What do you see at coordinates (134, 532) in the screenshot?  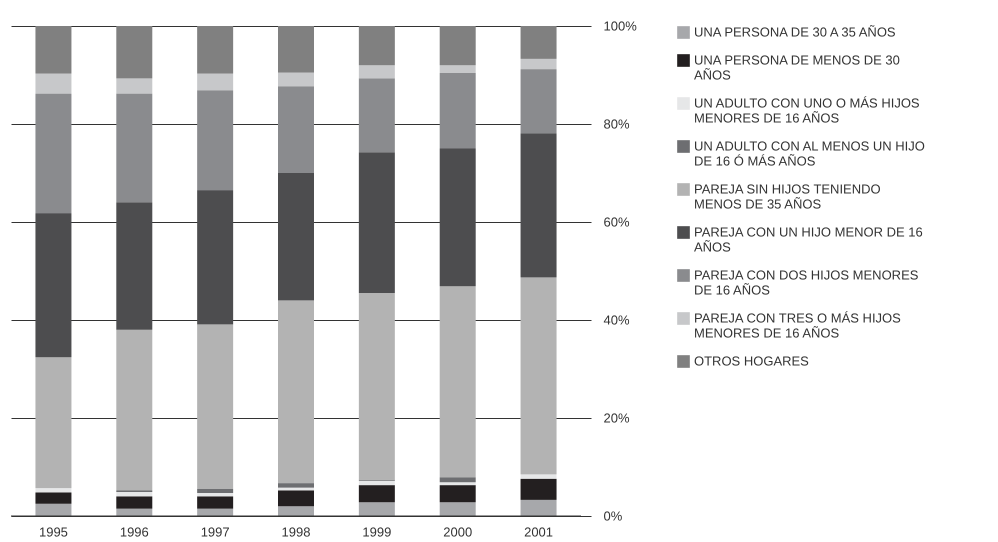 I see `x-tick-label: 1996` at bounding box center [134, 532].